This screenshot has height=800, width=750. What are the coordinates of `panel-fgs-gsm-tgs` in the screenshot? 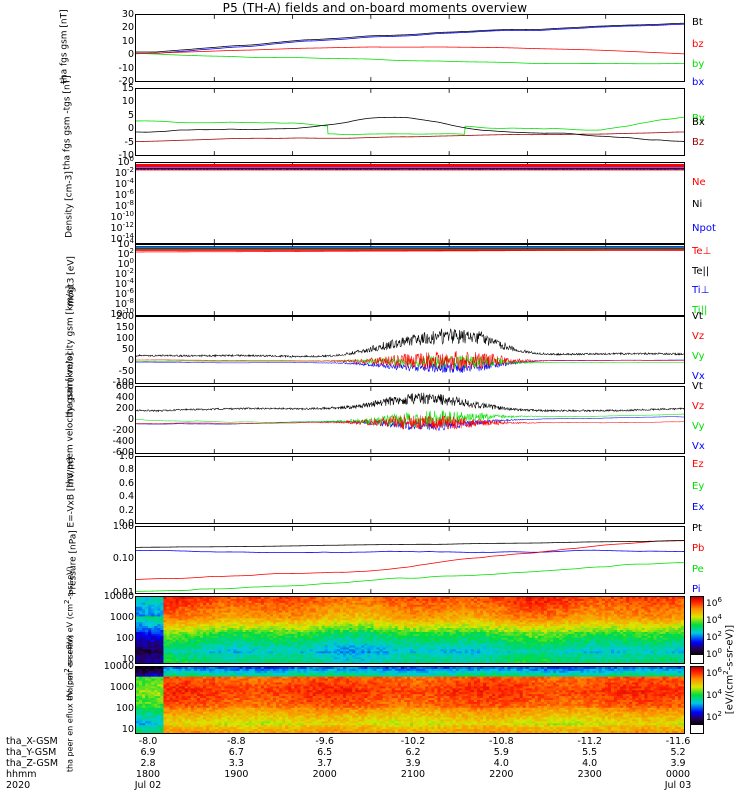 It's located at (410, 122).